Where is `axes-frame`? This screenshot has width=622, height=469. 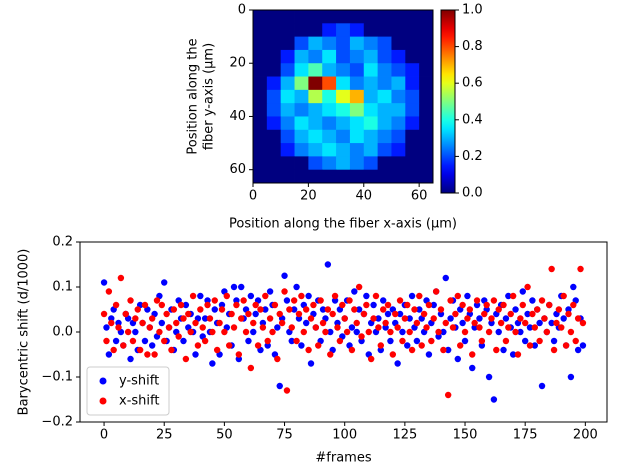 axes-frame is located at coordinates (343, 96).